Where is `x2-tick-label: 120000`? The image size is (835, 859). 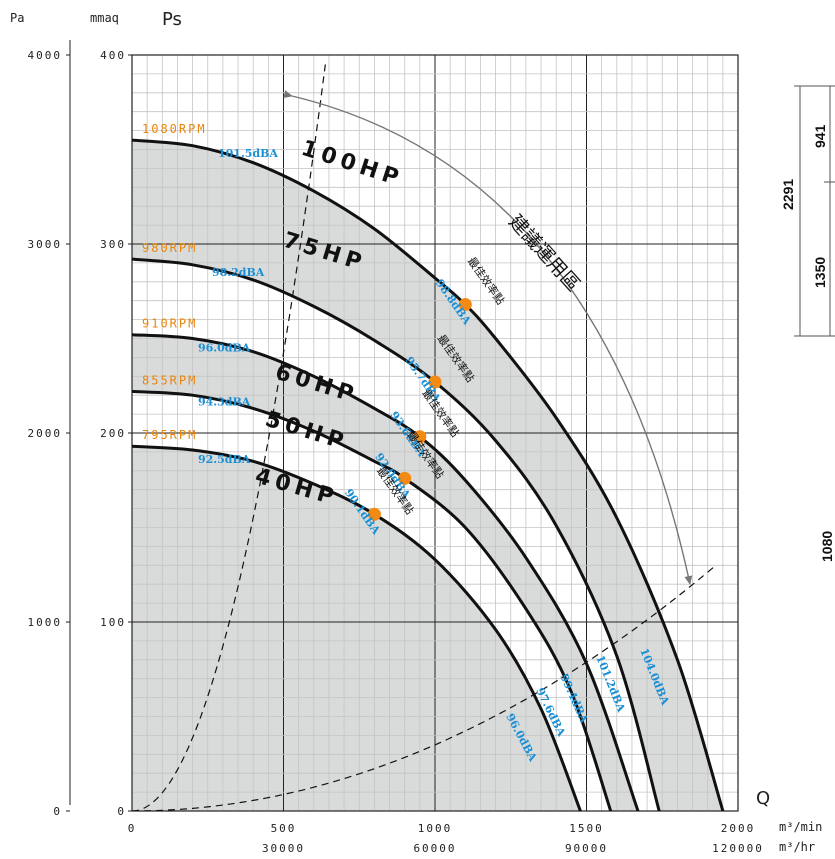
x2-tick-label: 120000 is located at coordinates (738, 848).